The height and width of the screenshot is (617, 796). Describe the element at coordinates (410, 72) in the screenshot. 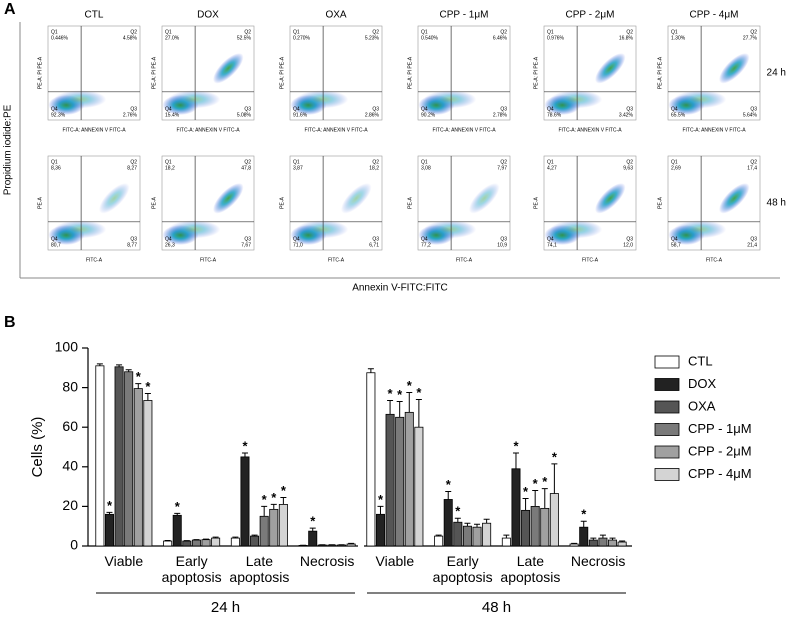

I see `plot-y-axis: PE-A: PI PE-A` at that location.